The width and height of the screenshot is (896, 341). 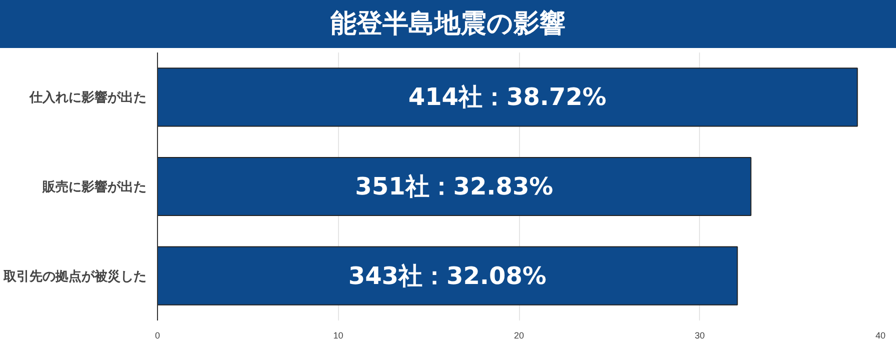 I want to click on data-label: 414社：38.72%, so click(x=507, y=97).